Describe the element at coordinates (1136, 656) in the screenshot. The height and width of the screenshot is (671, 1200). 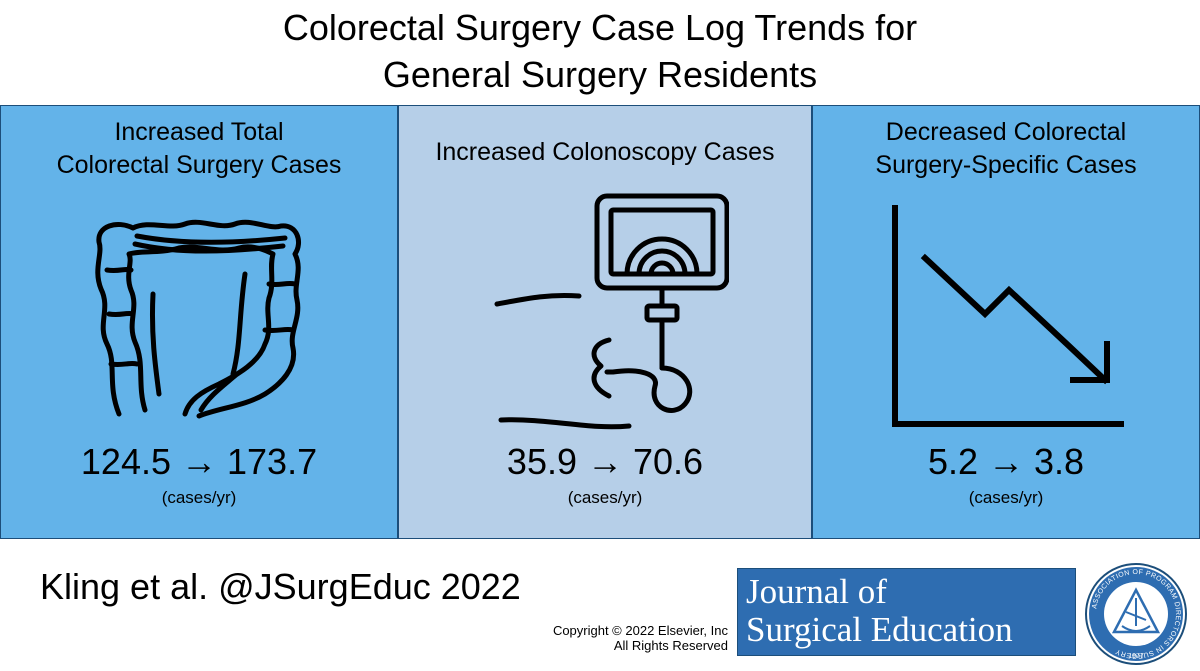
I see `seal-year: 1977` at that location.